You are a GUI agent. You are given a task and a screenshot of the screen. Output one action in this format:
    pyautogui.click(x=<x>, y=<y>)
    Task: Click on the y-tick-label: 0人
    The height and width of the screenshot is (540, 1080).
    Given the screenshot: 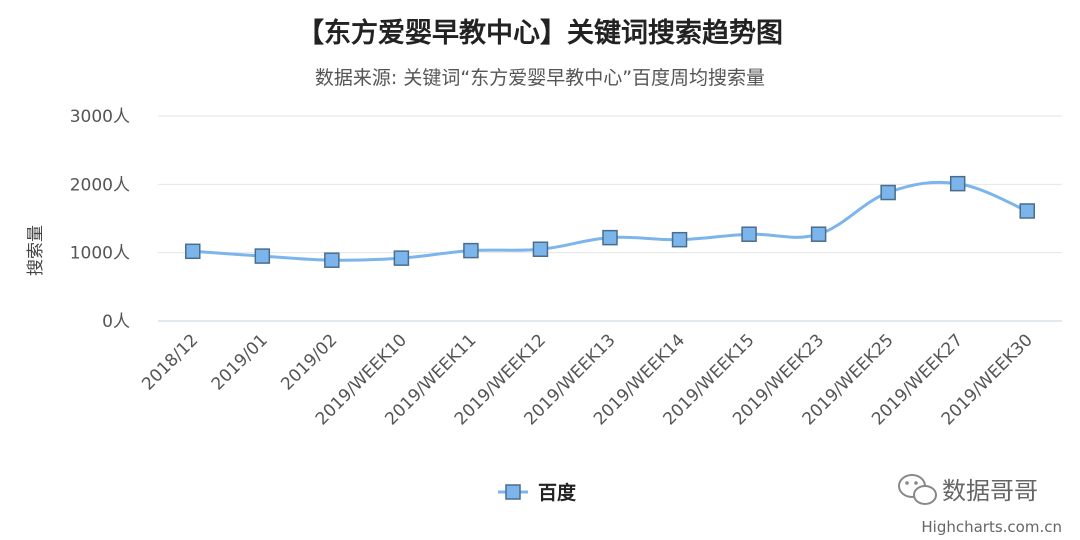 What is the action you would take?
    pyautogui.click(x=116, y=322)
    